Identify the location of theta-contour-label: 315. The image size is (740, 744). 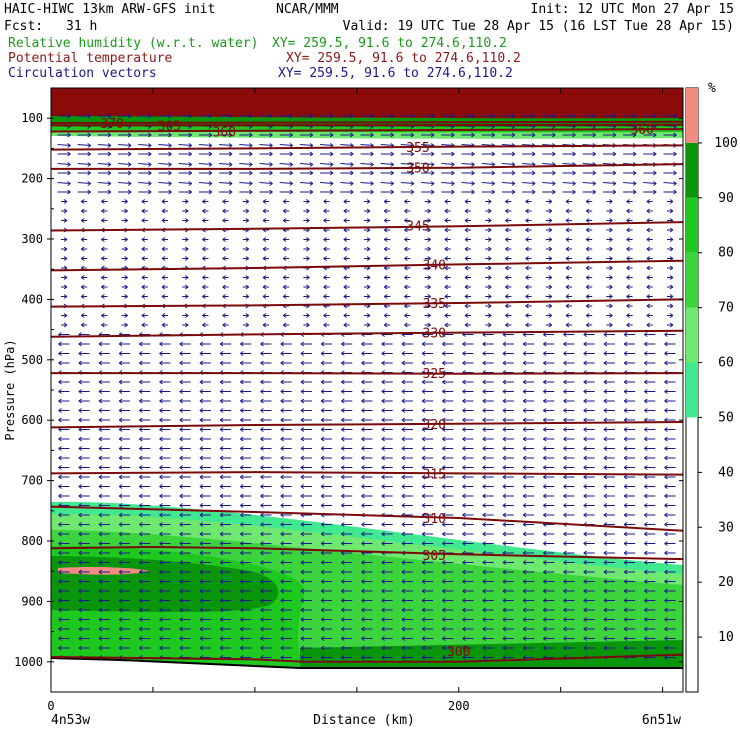
(434, 474).